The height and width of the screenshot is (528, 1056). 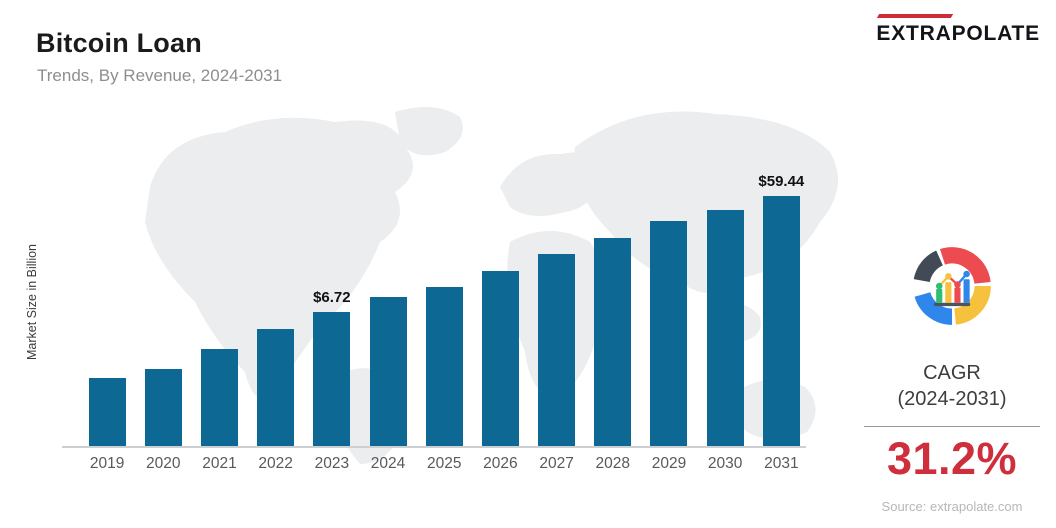 I want to click on bar-2030, so click(x=725, y=328).